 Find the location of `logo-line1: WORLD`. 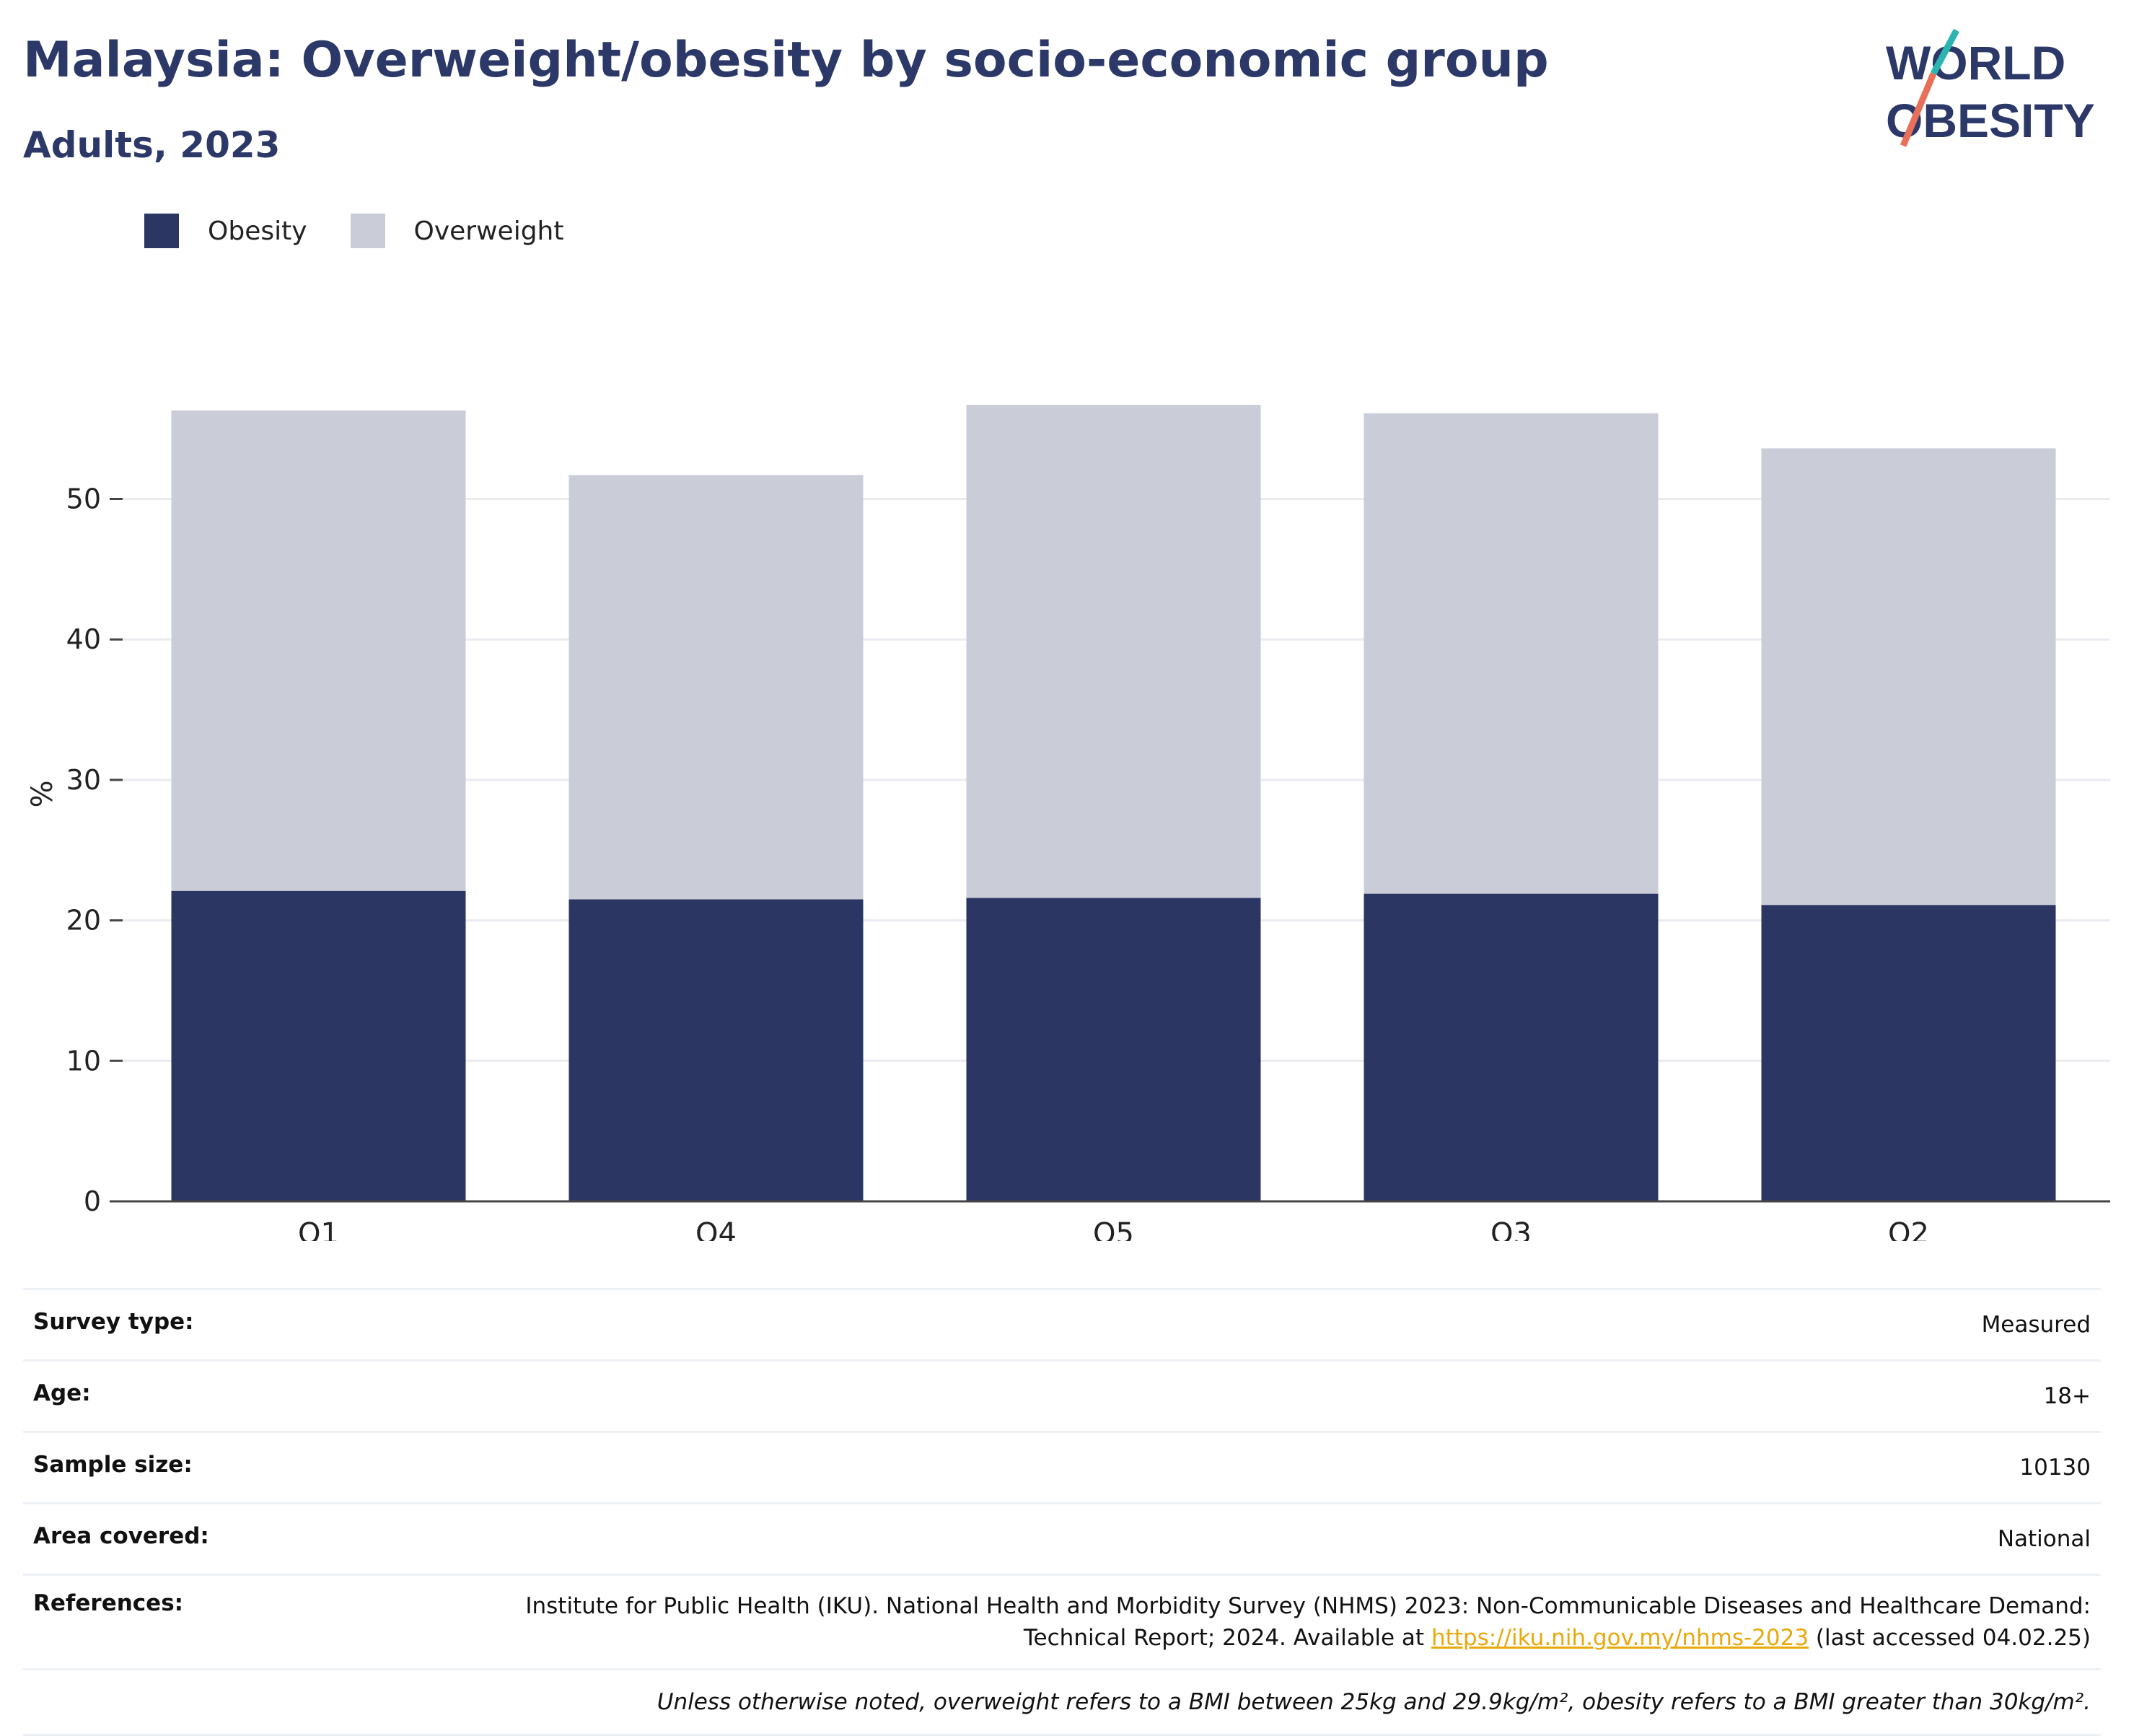

logo-line1: WORLD is located at coordinates (1975, 62).